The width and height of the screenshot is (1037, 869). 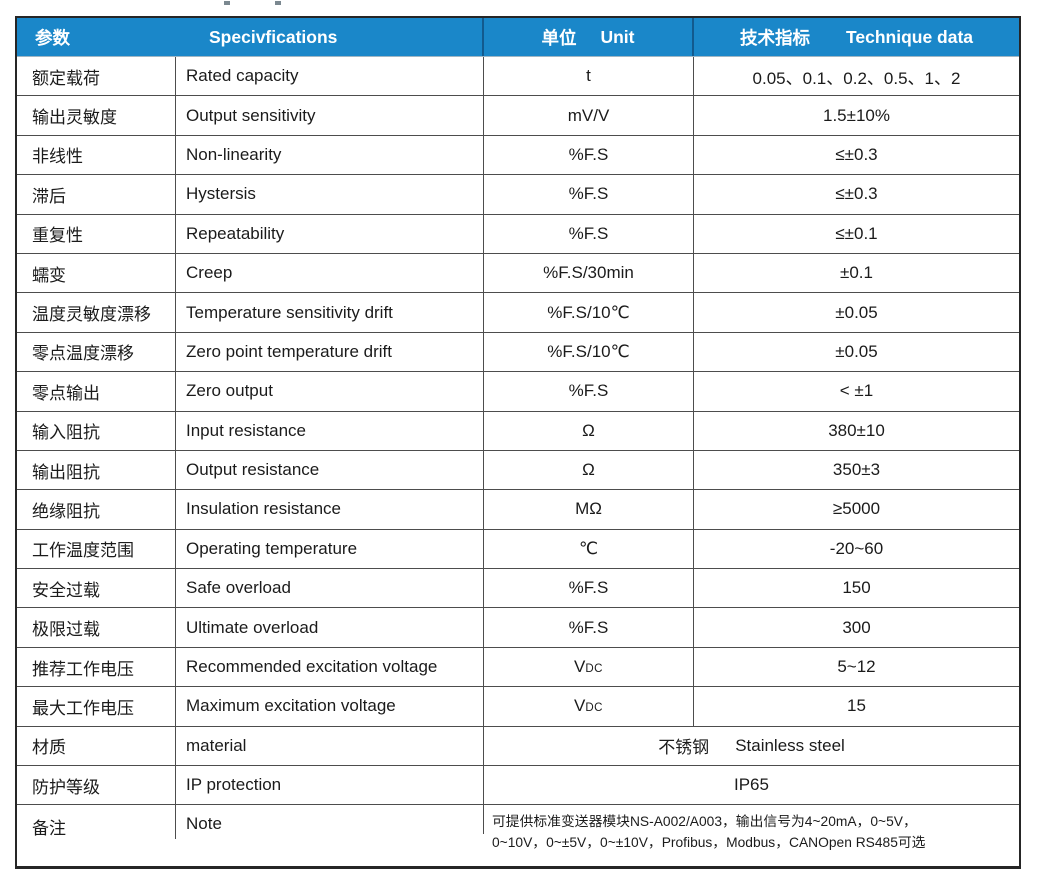 I want to click on param-zh-cell: 额定载荷, so click(x=96, y=76).